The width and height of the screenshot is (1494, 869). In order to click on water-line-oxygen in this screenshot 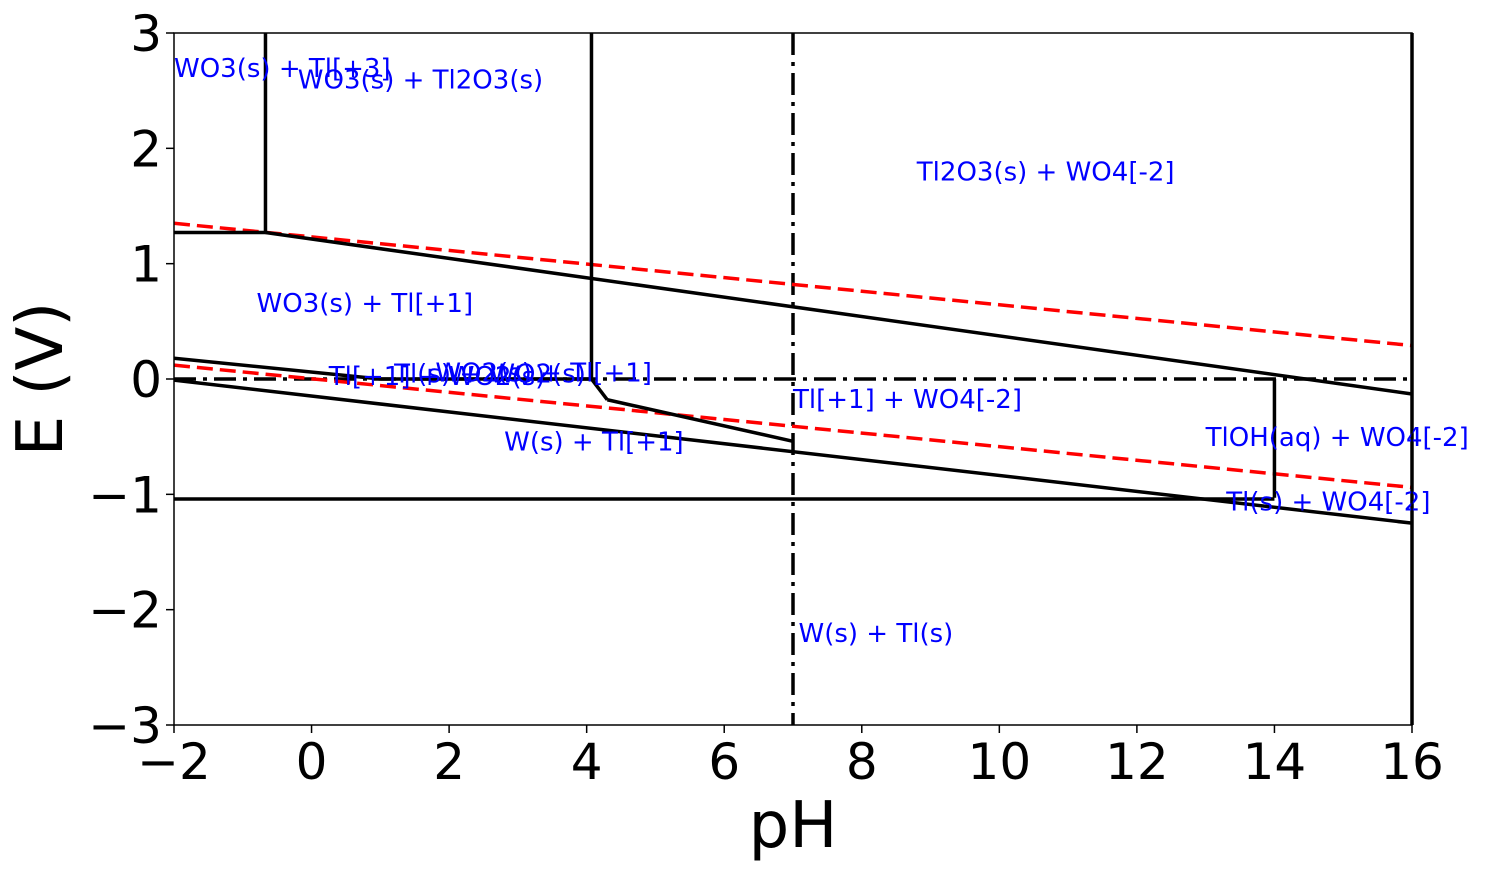, I will do `click(793, 284)`.